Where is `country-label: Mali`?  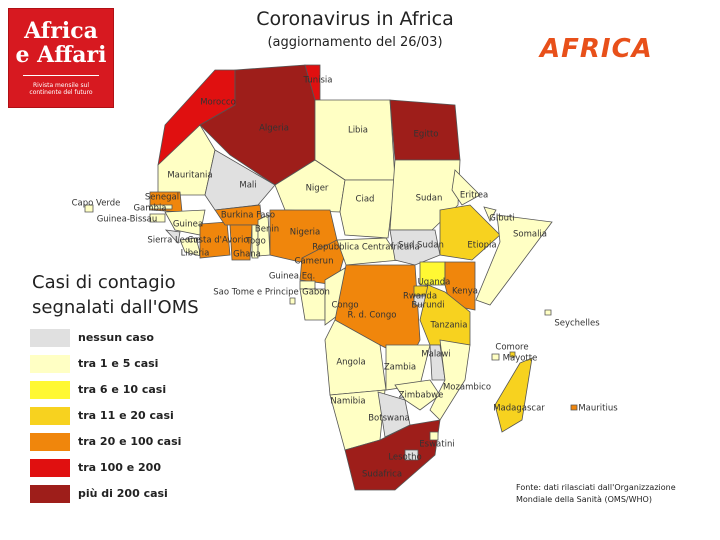
country-label: Mali is located at coordinates (247, 186).